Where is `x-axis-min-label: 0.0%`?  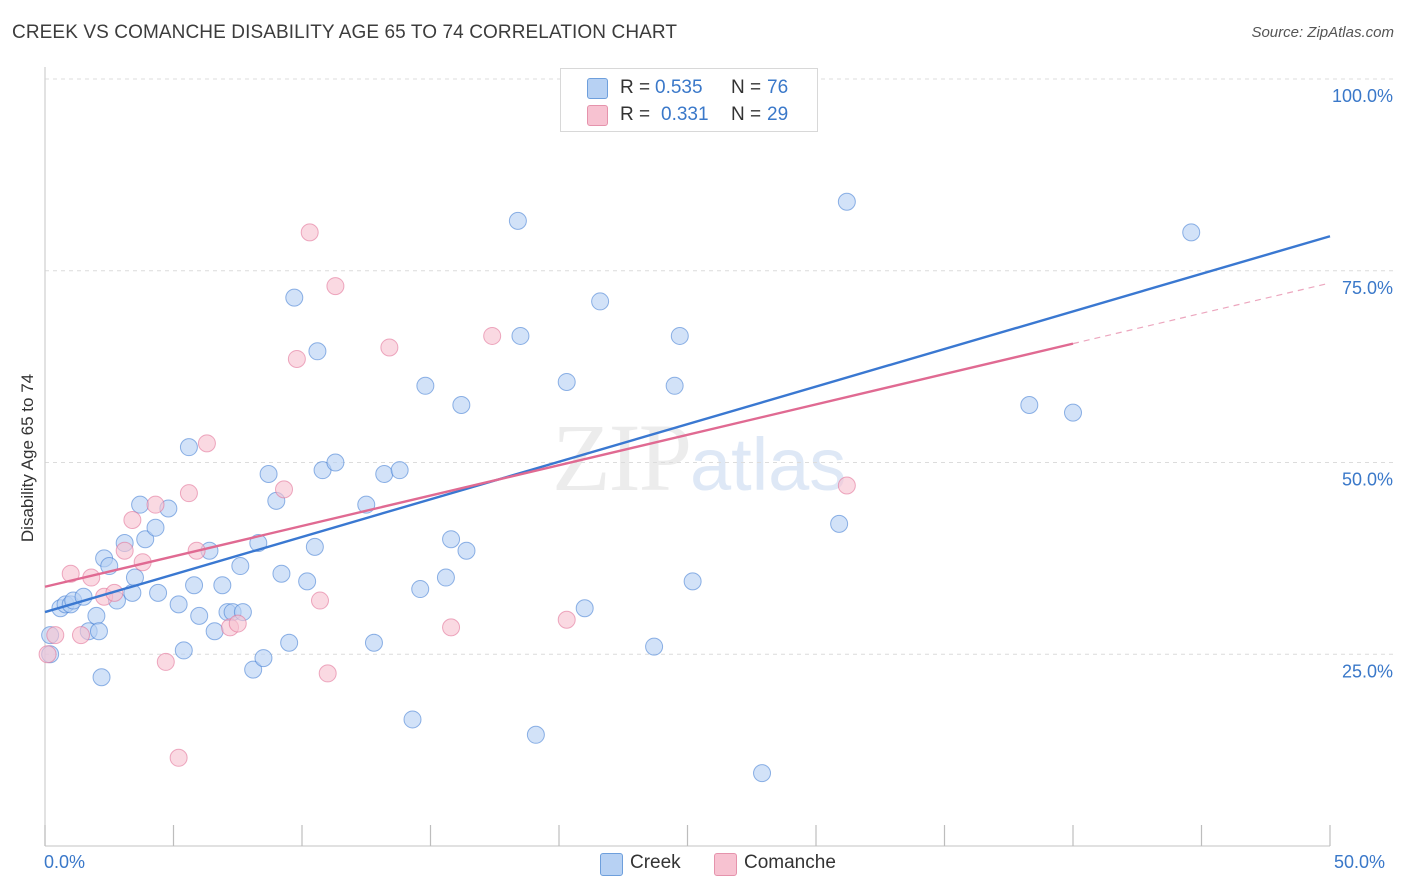 x-axis-min-label: 0.0% is located at coordinates (65, 862).